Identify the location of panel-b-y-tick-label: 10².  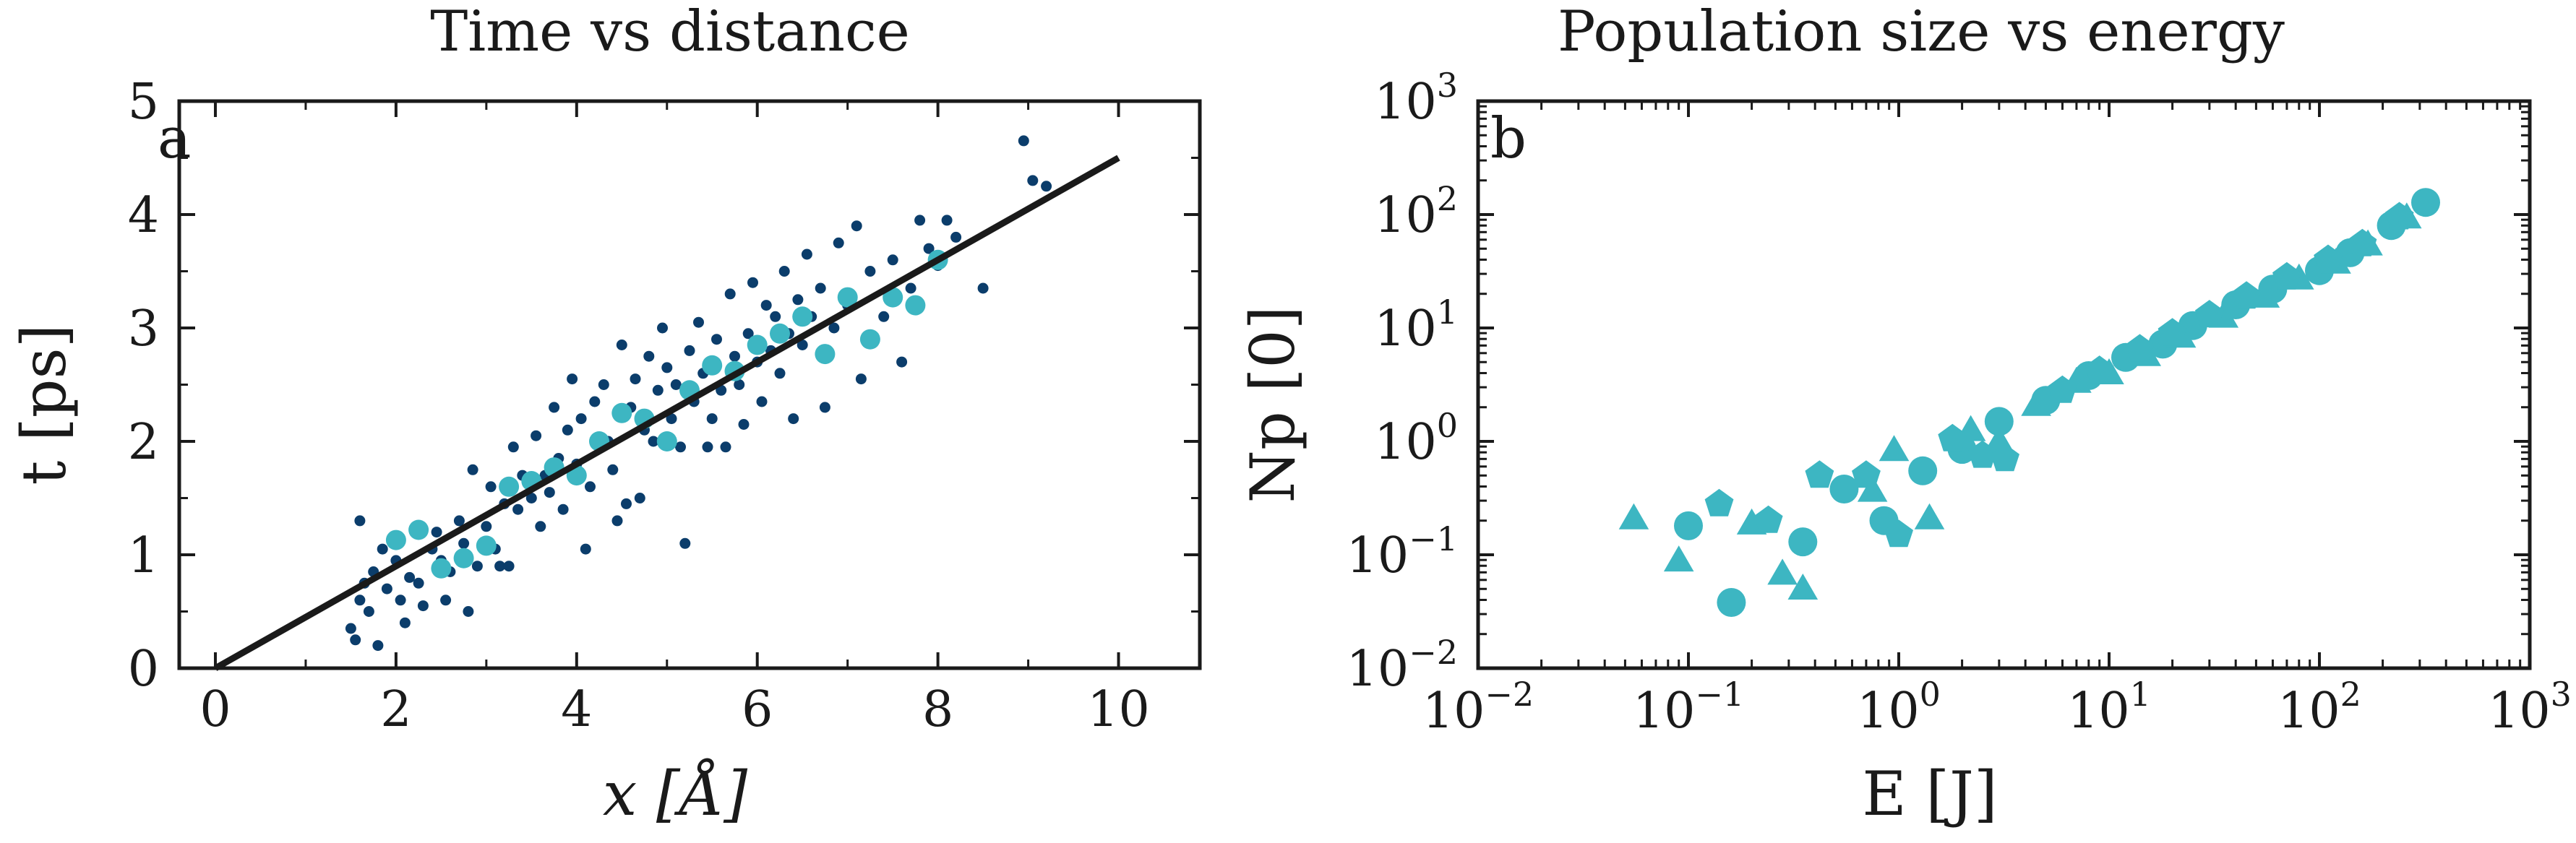
(1416, 212).